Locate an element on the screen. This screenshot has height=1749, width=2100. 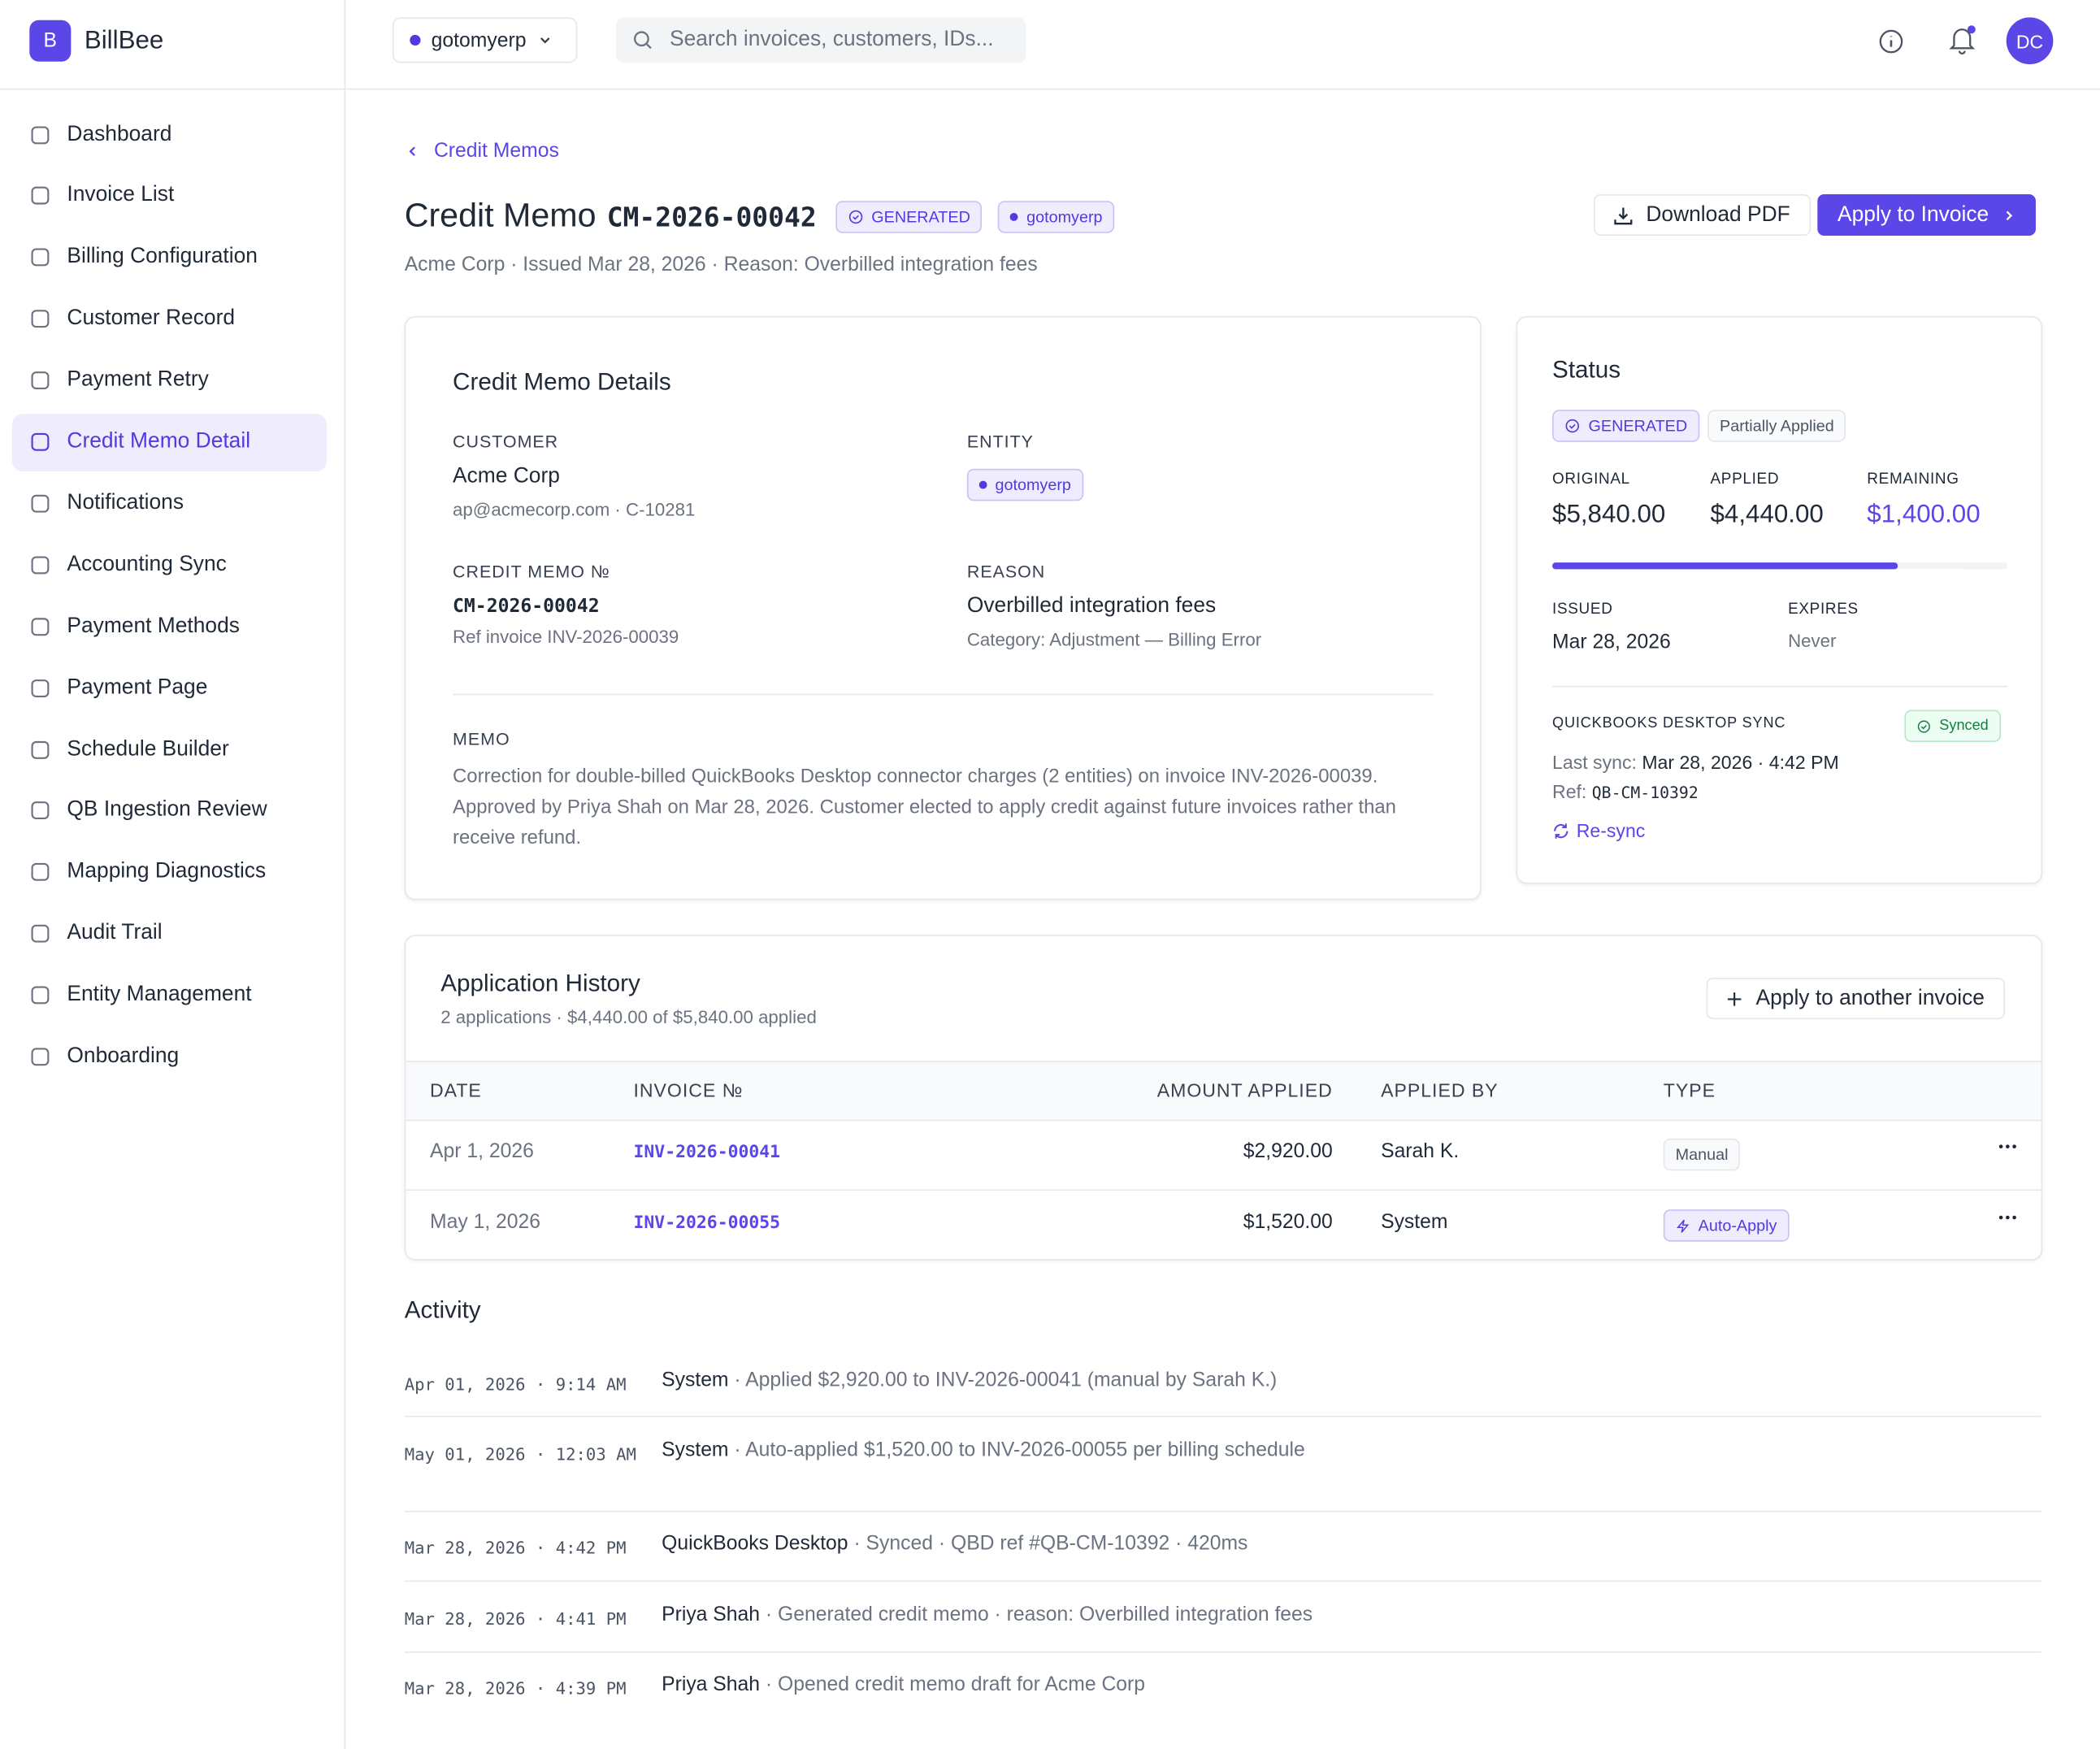
date: May 1, 2026 is located at coordinates (485, 1222).